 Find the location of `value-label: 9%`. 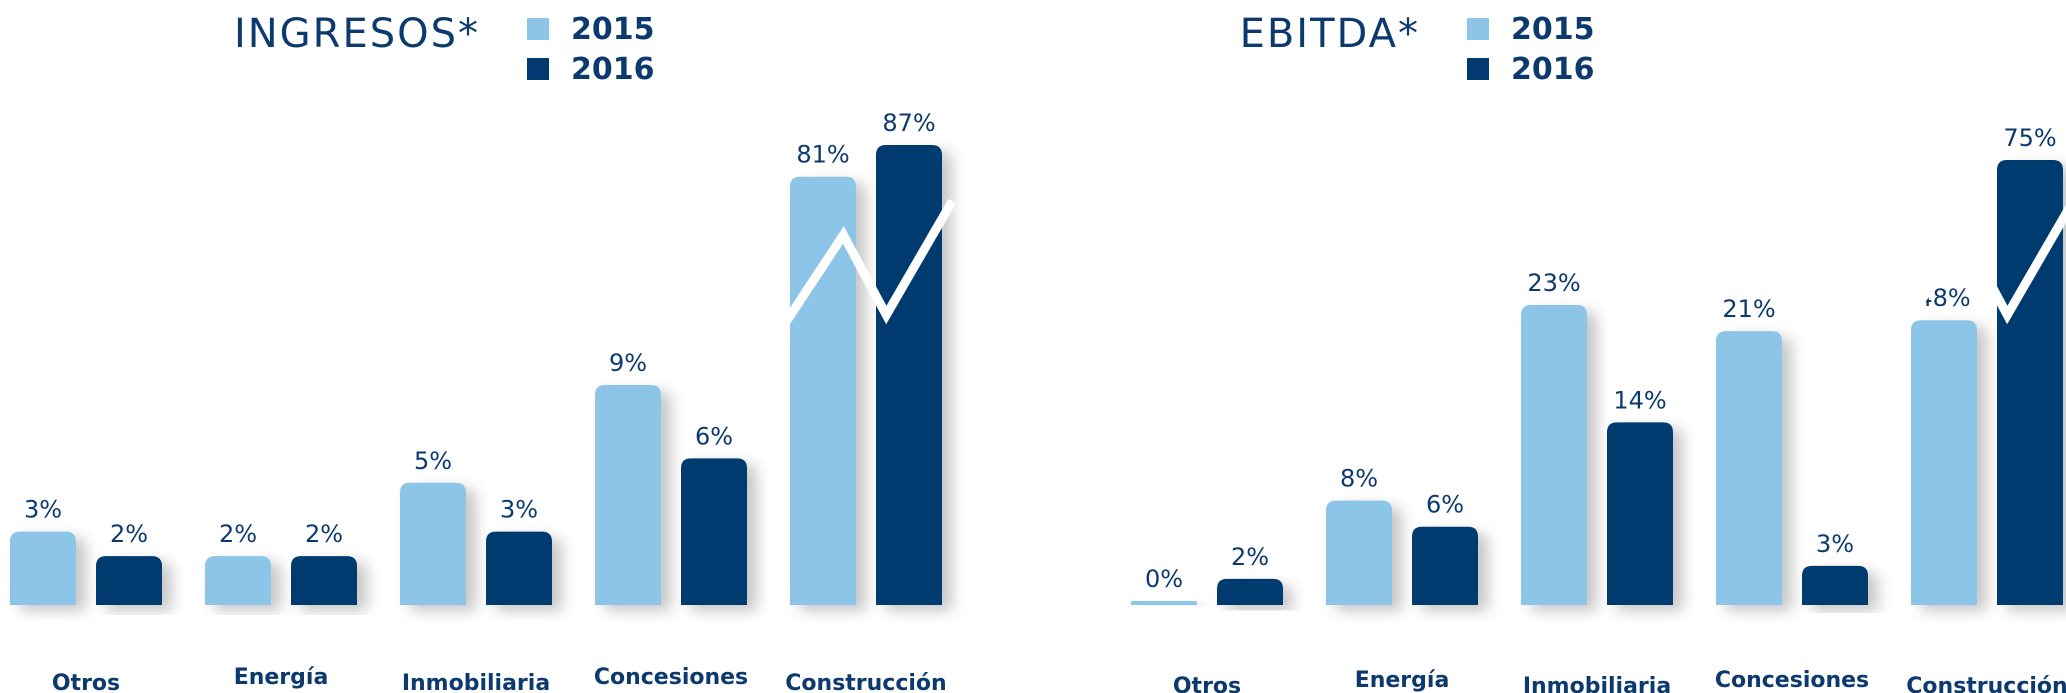

value-label: 9% is located at coordinates (628, 363).